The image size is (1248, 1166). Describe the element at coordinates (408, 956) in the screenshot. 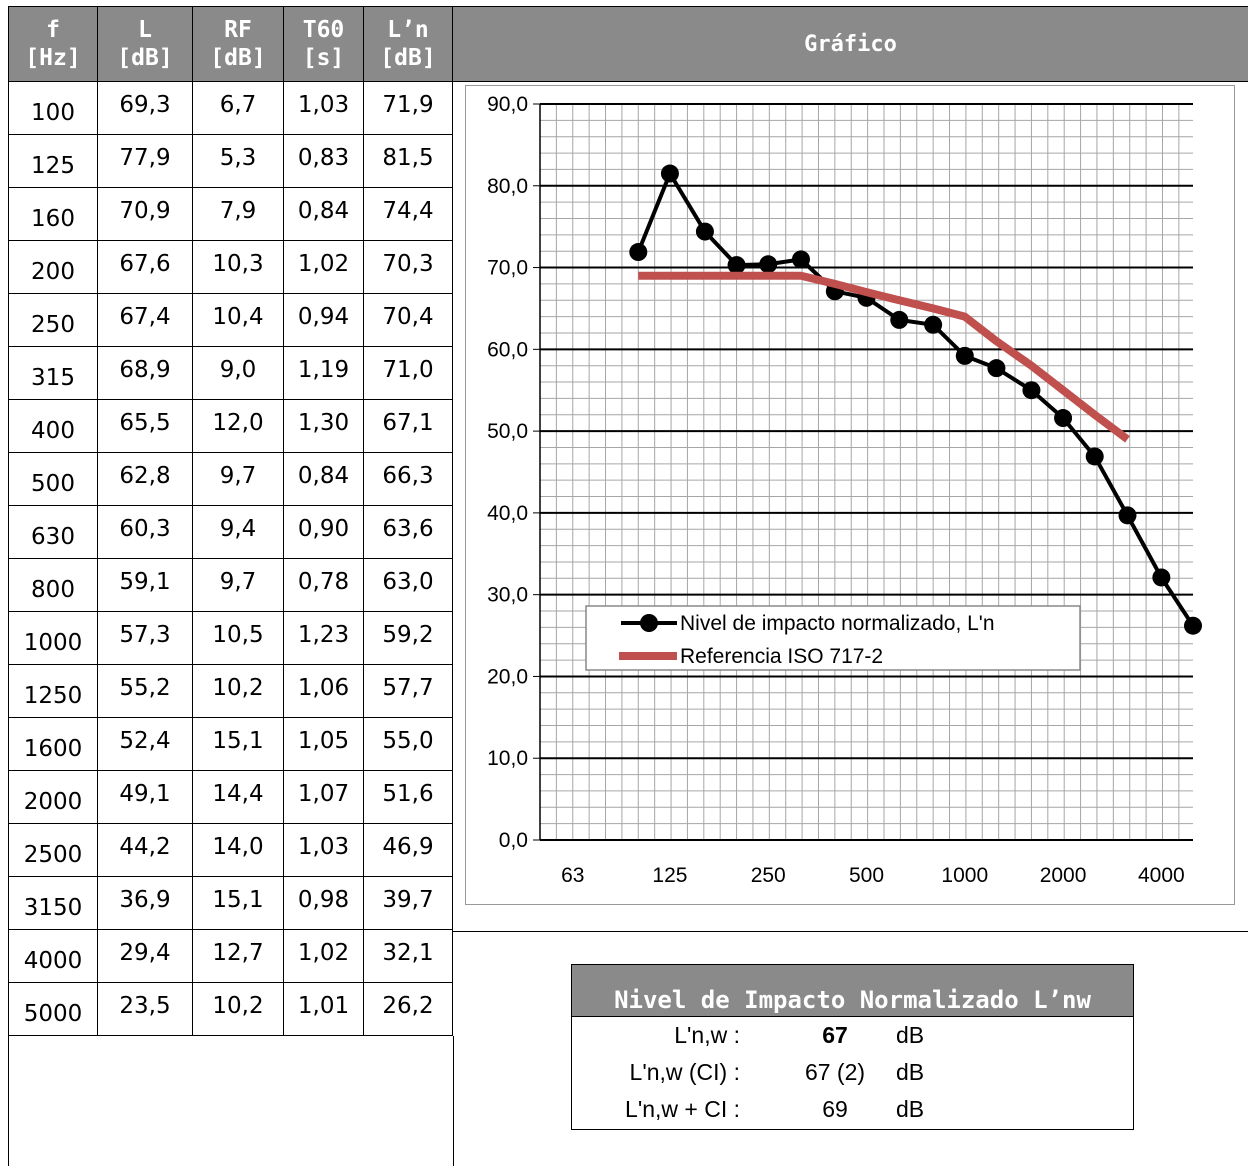

I see `cell-lnprime: 32,1` at that location.